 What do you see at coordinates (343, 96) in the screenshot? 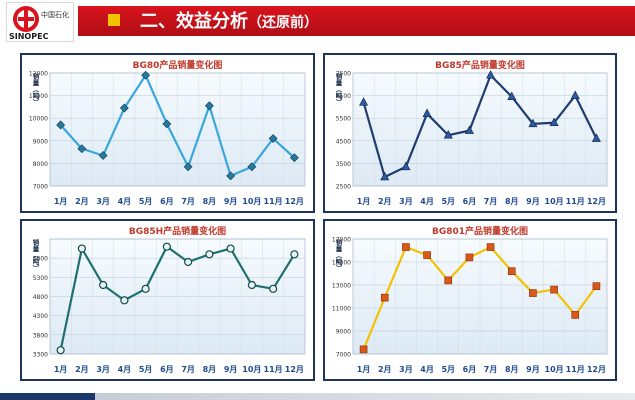
I see `y-tick-label: 6500` at bounding box center [343, 96].